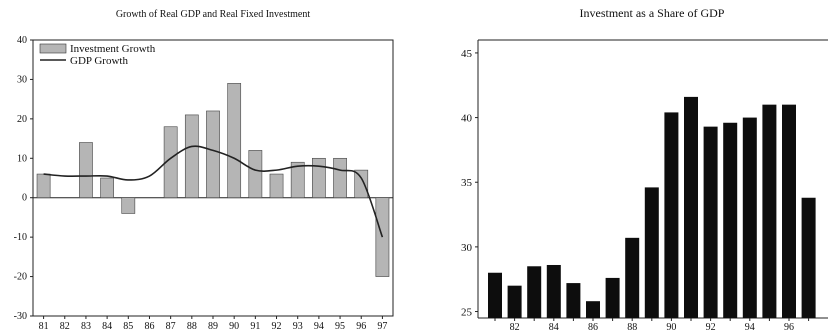 The width and height of the screenshot is (828, 331). Describe the element at coordinates (22, 119) in the screenshot. I see `y-tick-label: 20` at that location.